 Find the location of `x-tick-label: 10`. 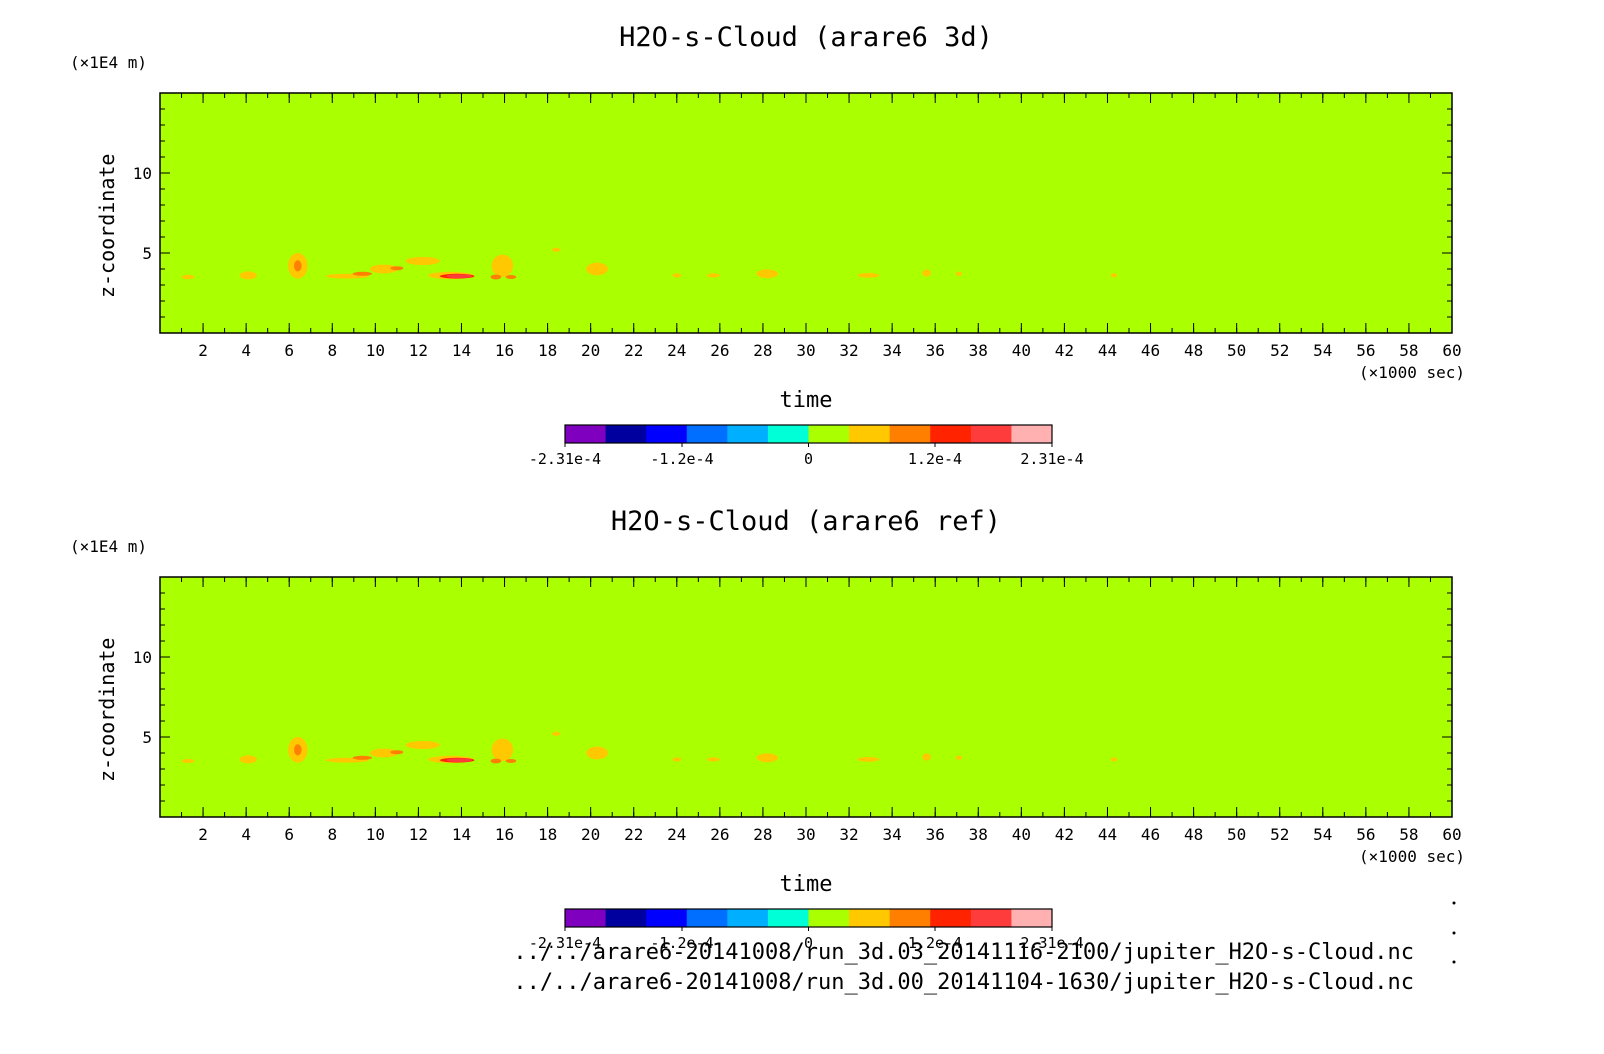

x-tick-label: 10 is located at coordinates (375, 350).